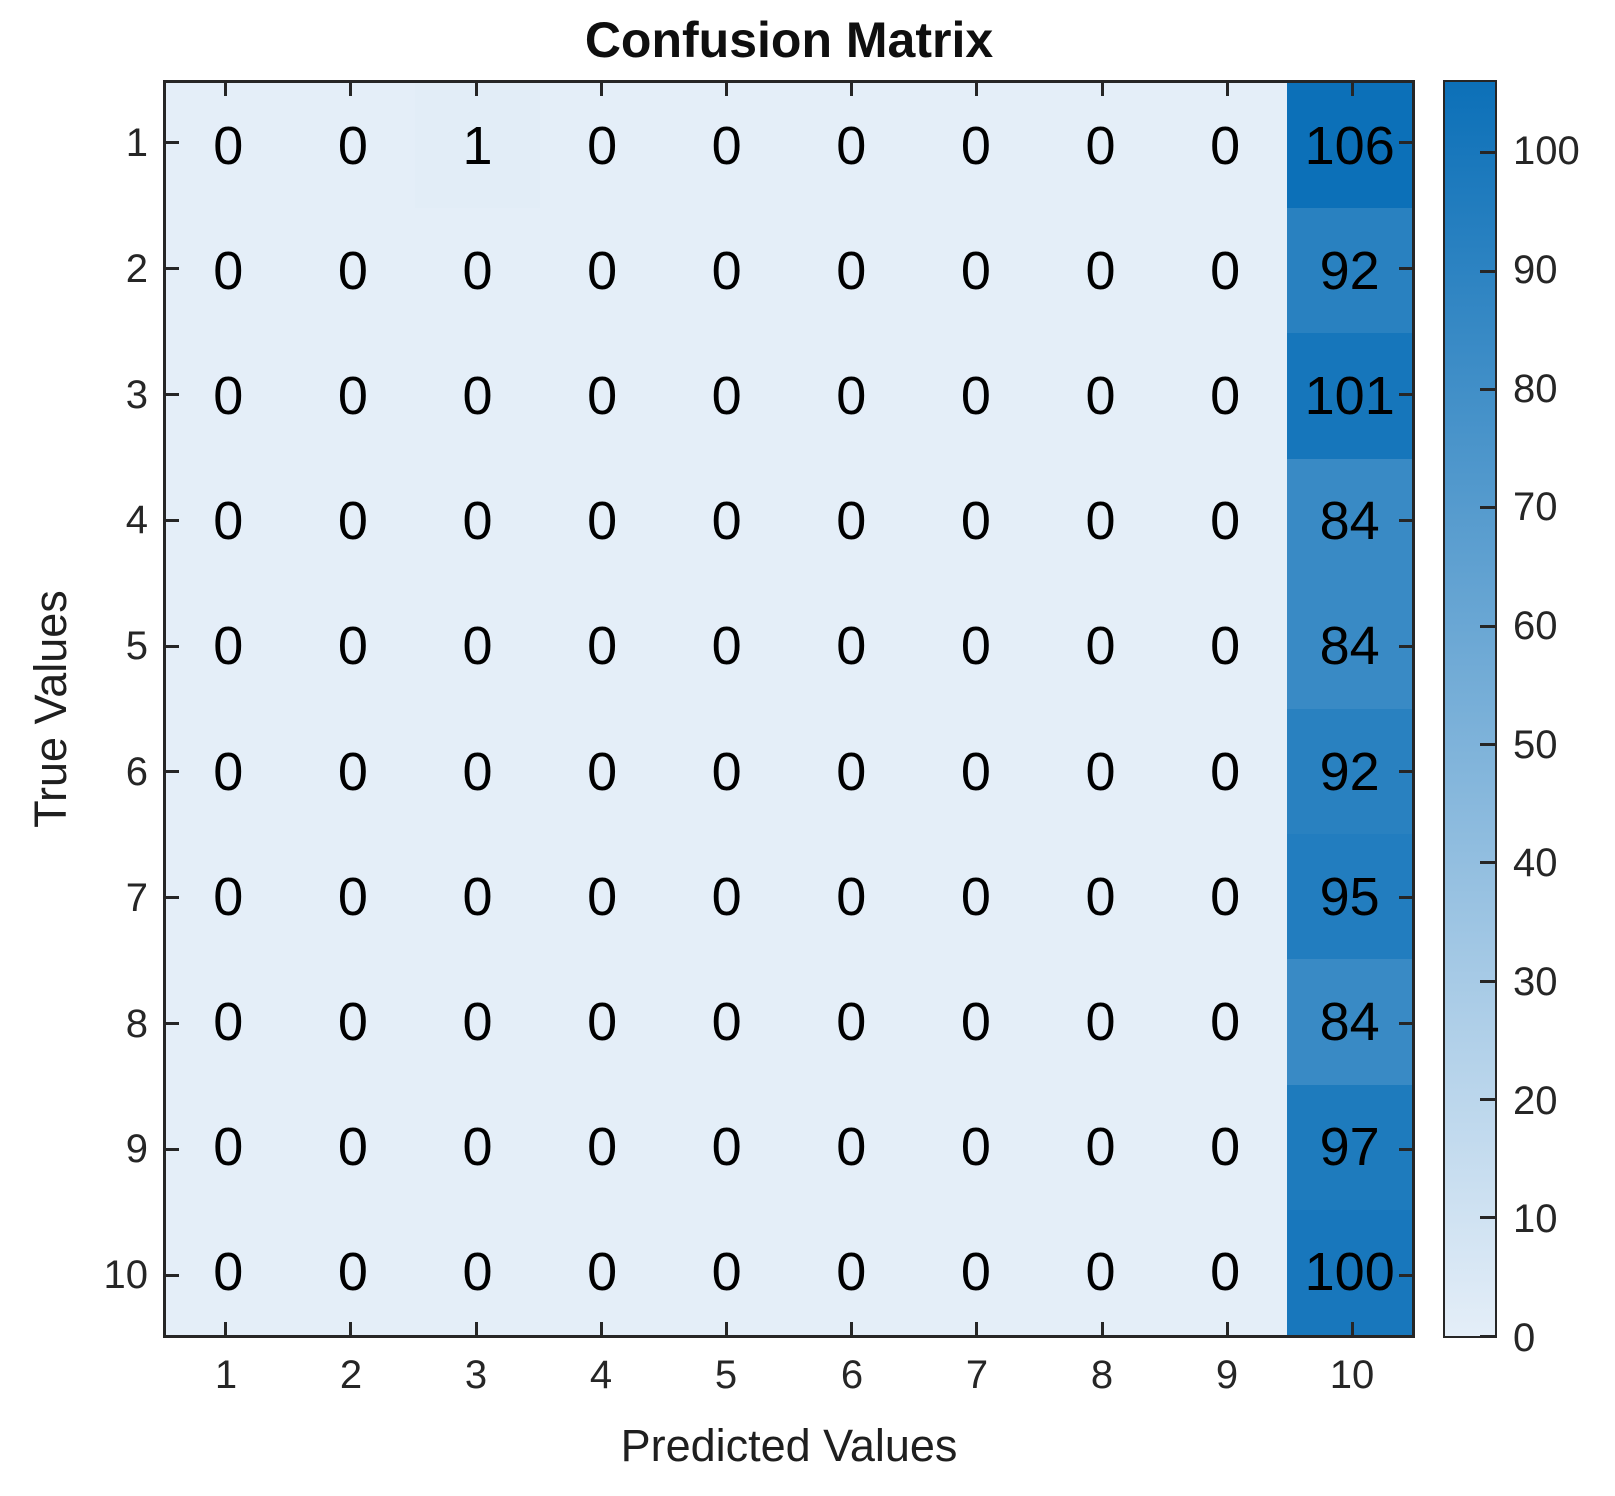 The image size is (1615, 1496). What do you see at coordinates (228, 1272) in the screenshot?
I see `heatmap-cell-r10c1: 0` at bounding box center [228, 1272].